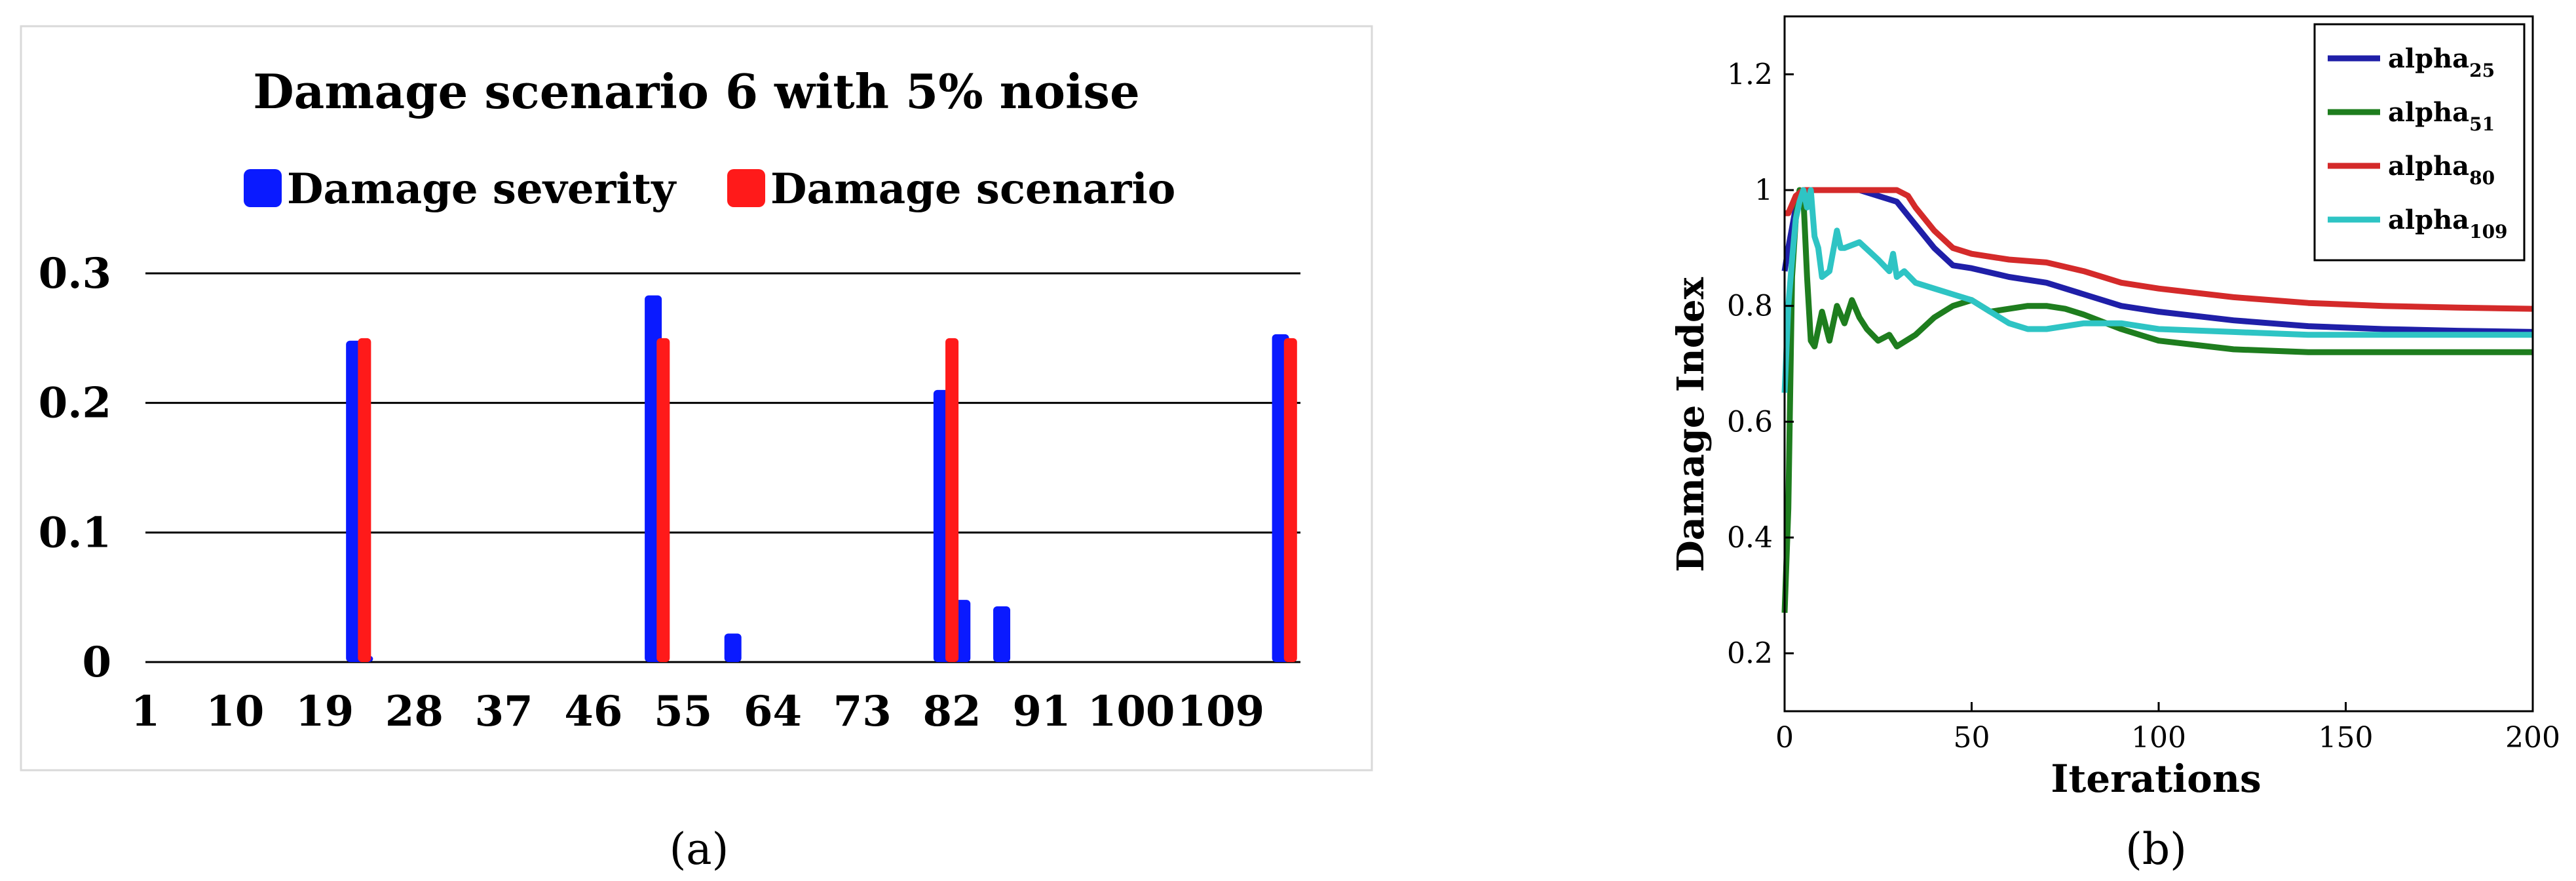 This screenshot has height=881, width=2576. I want to click on x-tick-label: 46, so click(593, 711).